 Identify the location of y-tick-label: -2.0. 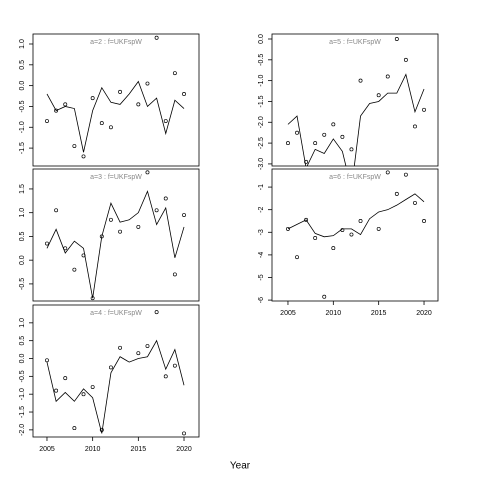
(261, 122).